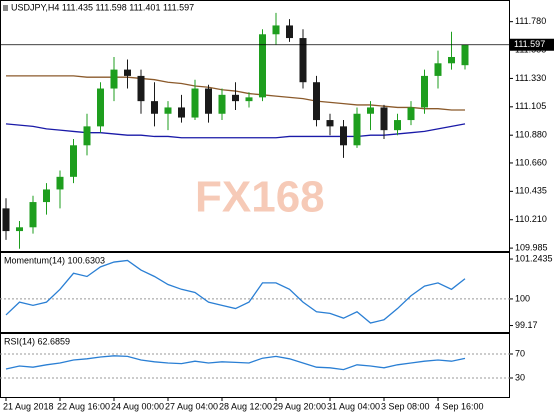 Image resolution: width=554 pixels, height=415 pixels. Describe the element at coordinates (530, 78) in the screenshot. I see `y-tick-label: 111.330` at that location.